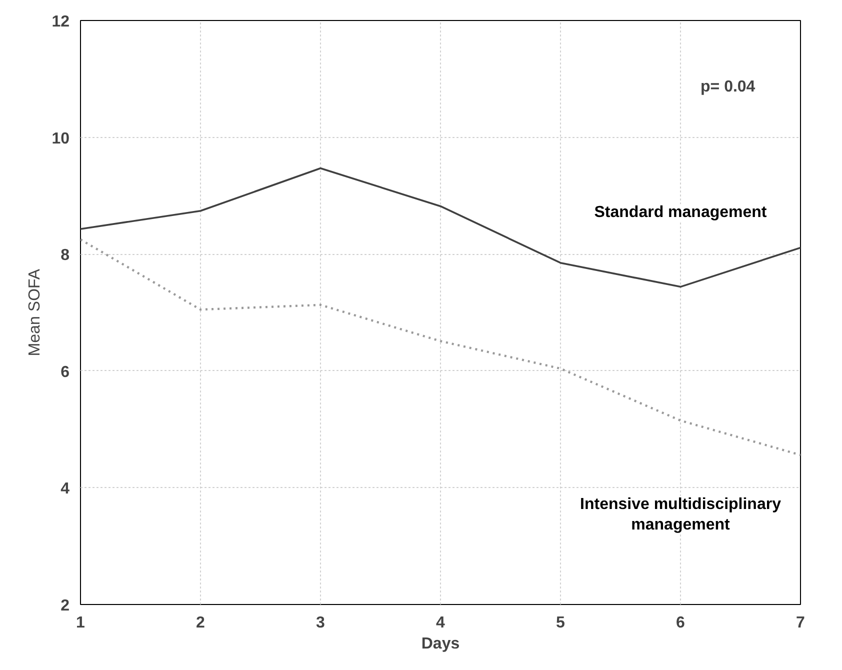  Describe the element at coordinates (728, 87) in the screenshot. I see `annotation: p= 0.04` at that location.